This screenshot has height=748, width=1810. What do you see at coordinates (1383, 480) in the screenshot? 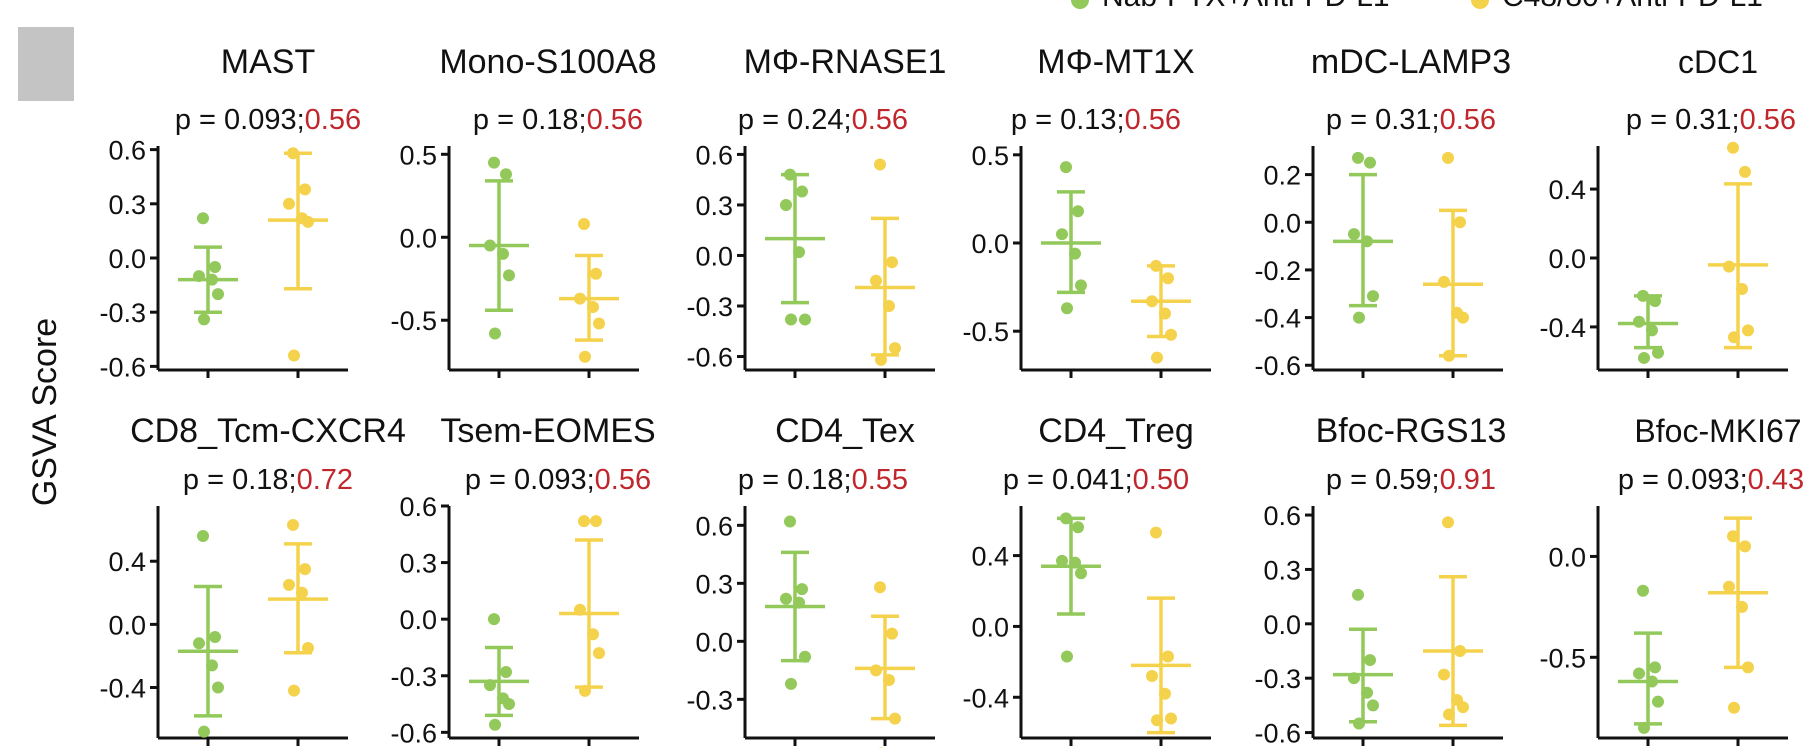
I see `p-value: p = 0.59;` at bounding box center [1383, 480].